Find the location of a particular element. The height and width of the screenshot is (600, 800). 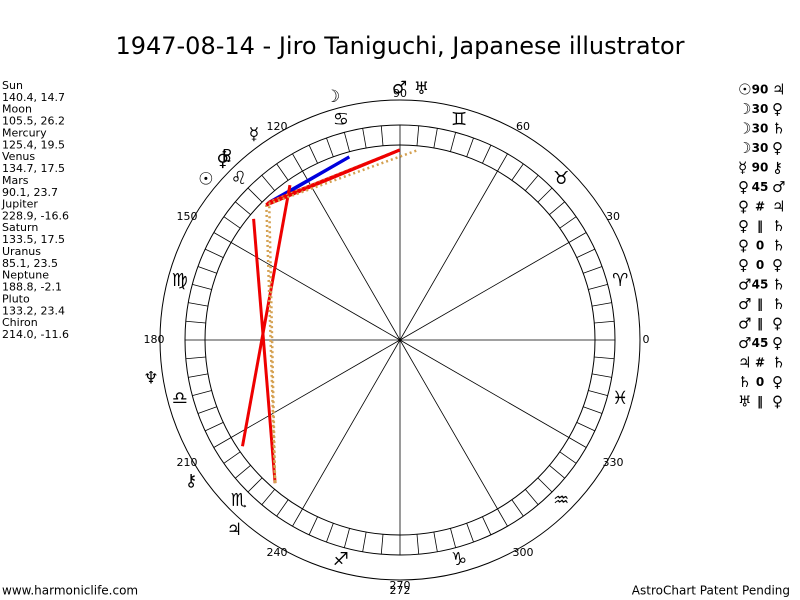

sign-glyph: ♌ is located at coordinates (239, 178).